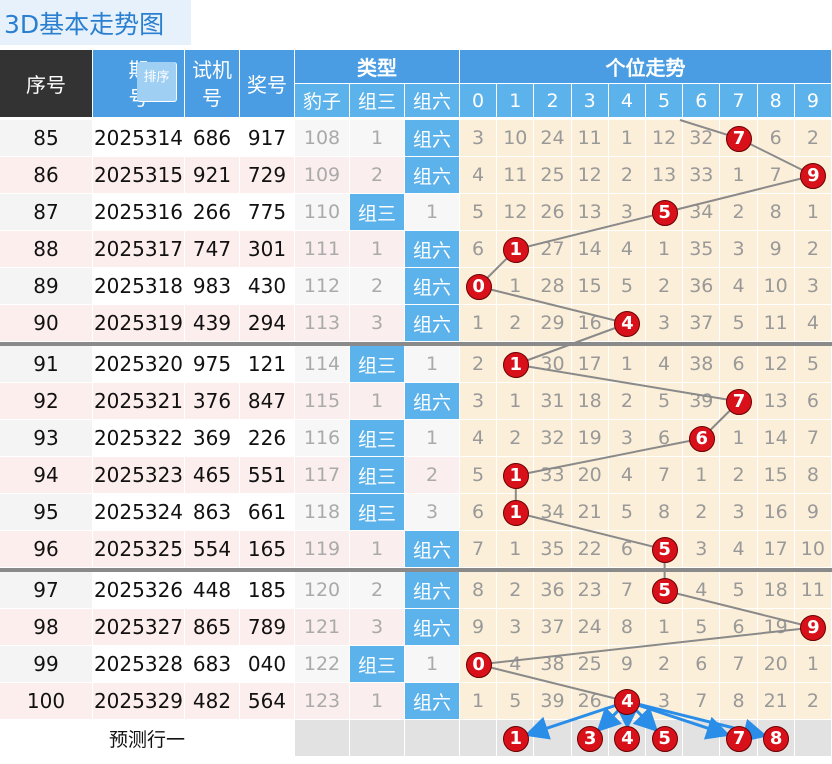  What do you see at coordinates (322, 286) in the screenshot?
I see `type-count: 112` at bounding box center [322, 286].